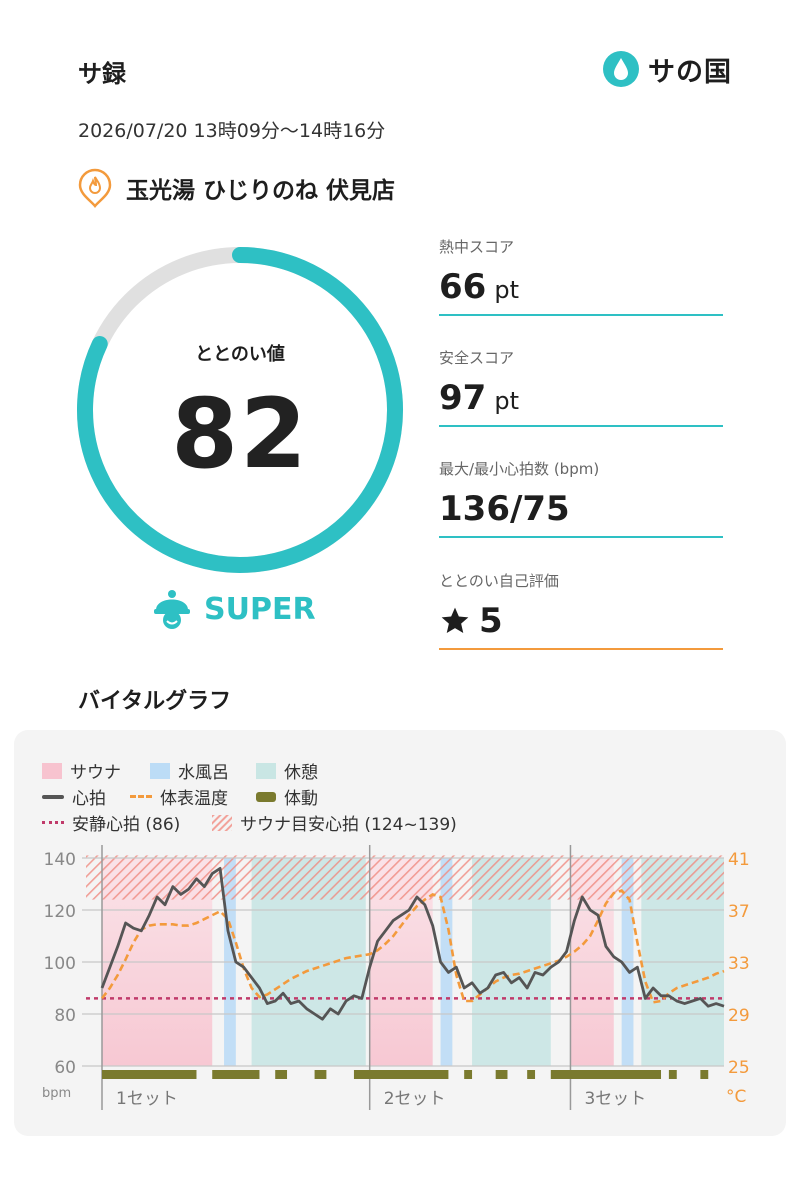  Describe the element at coordinates (89, 799) in the screenshot. I see `legend-label: 心拍` at that location.